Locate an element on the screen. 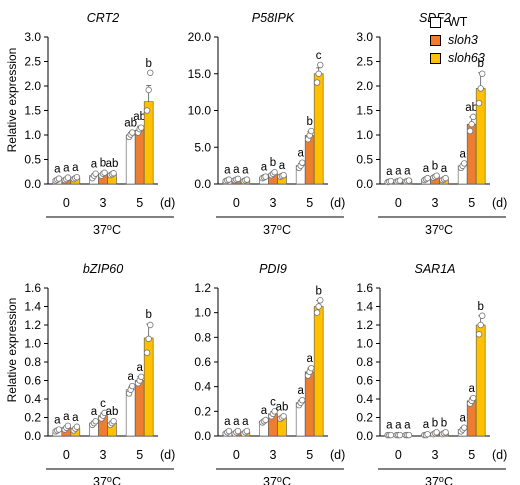  chart-title: PDI9 is located at coordinates (273, 269).